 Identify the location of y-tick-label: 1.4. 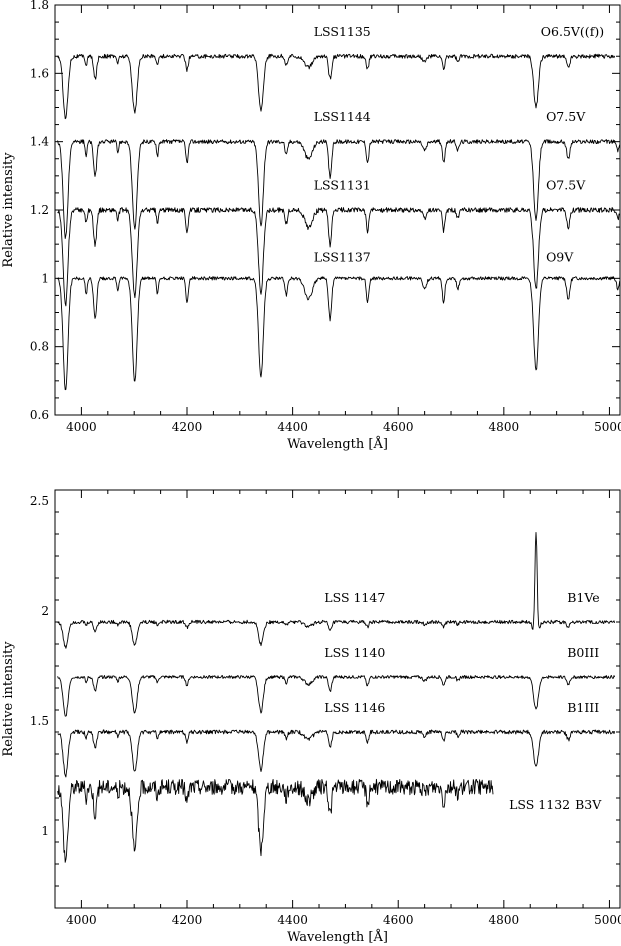
(39, 142).